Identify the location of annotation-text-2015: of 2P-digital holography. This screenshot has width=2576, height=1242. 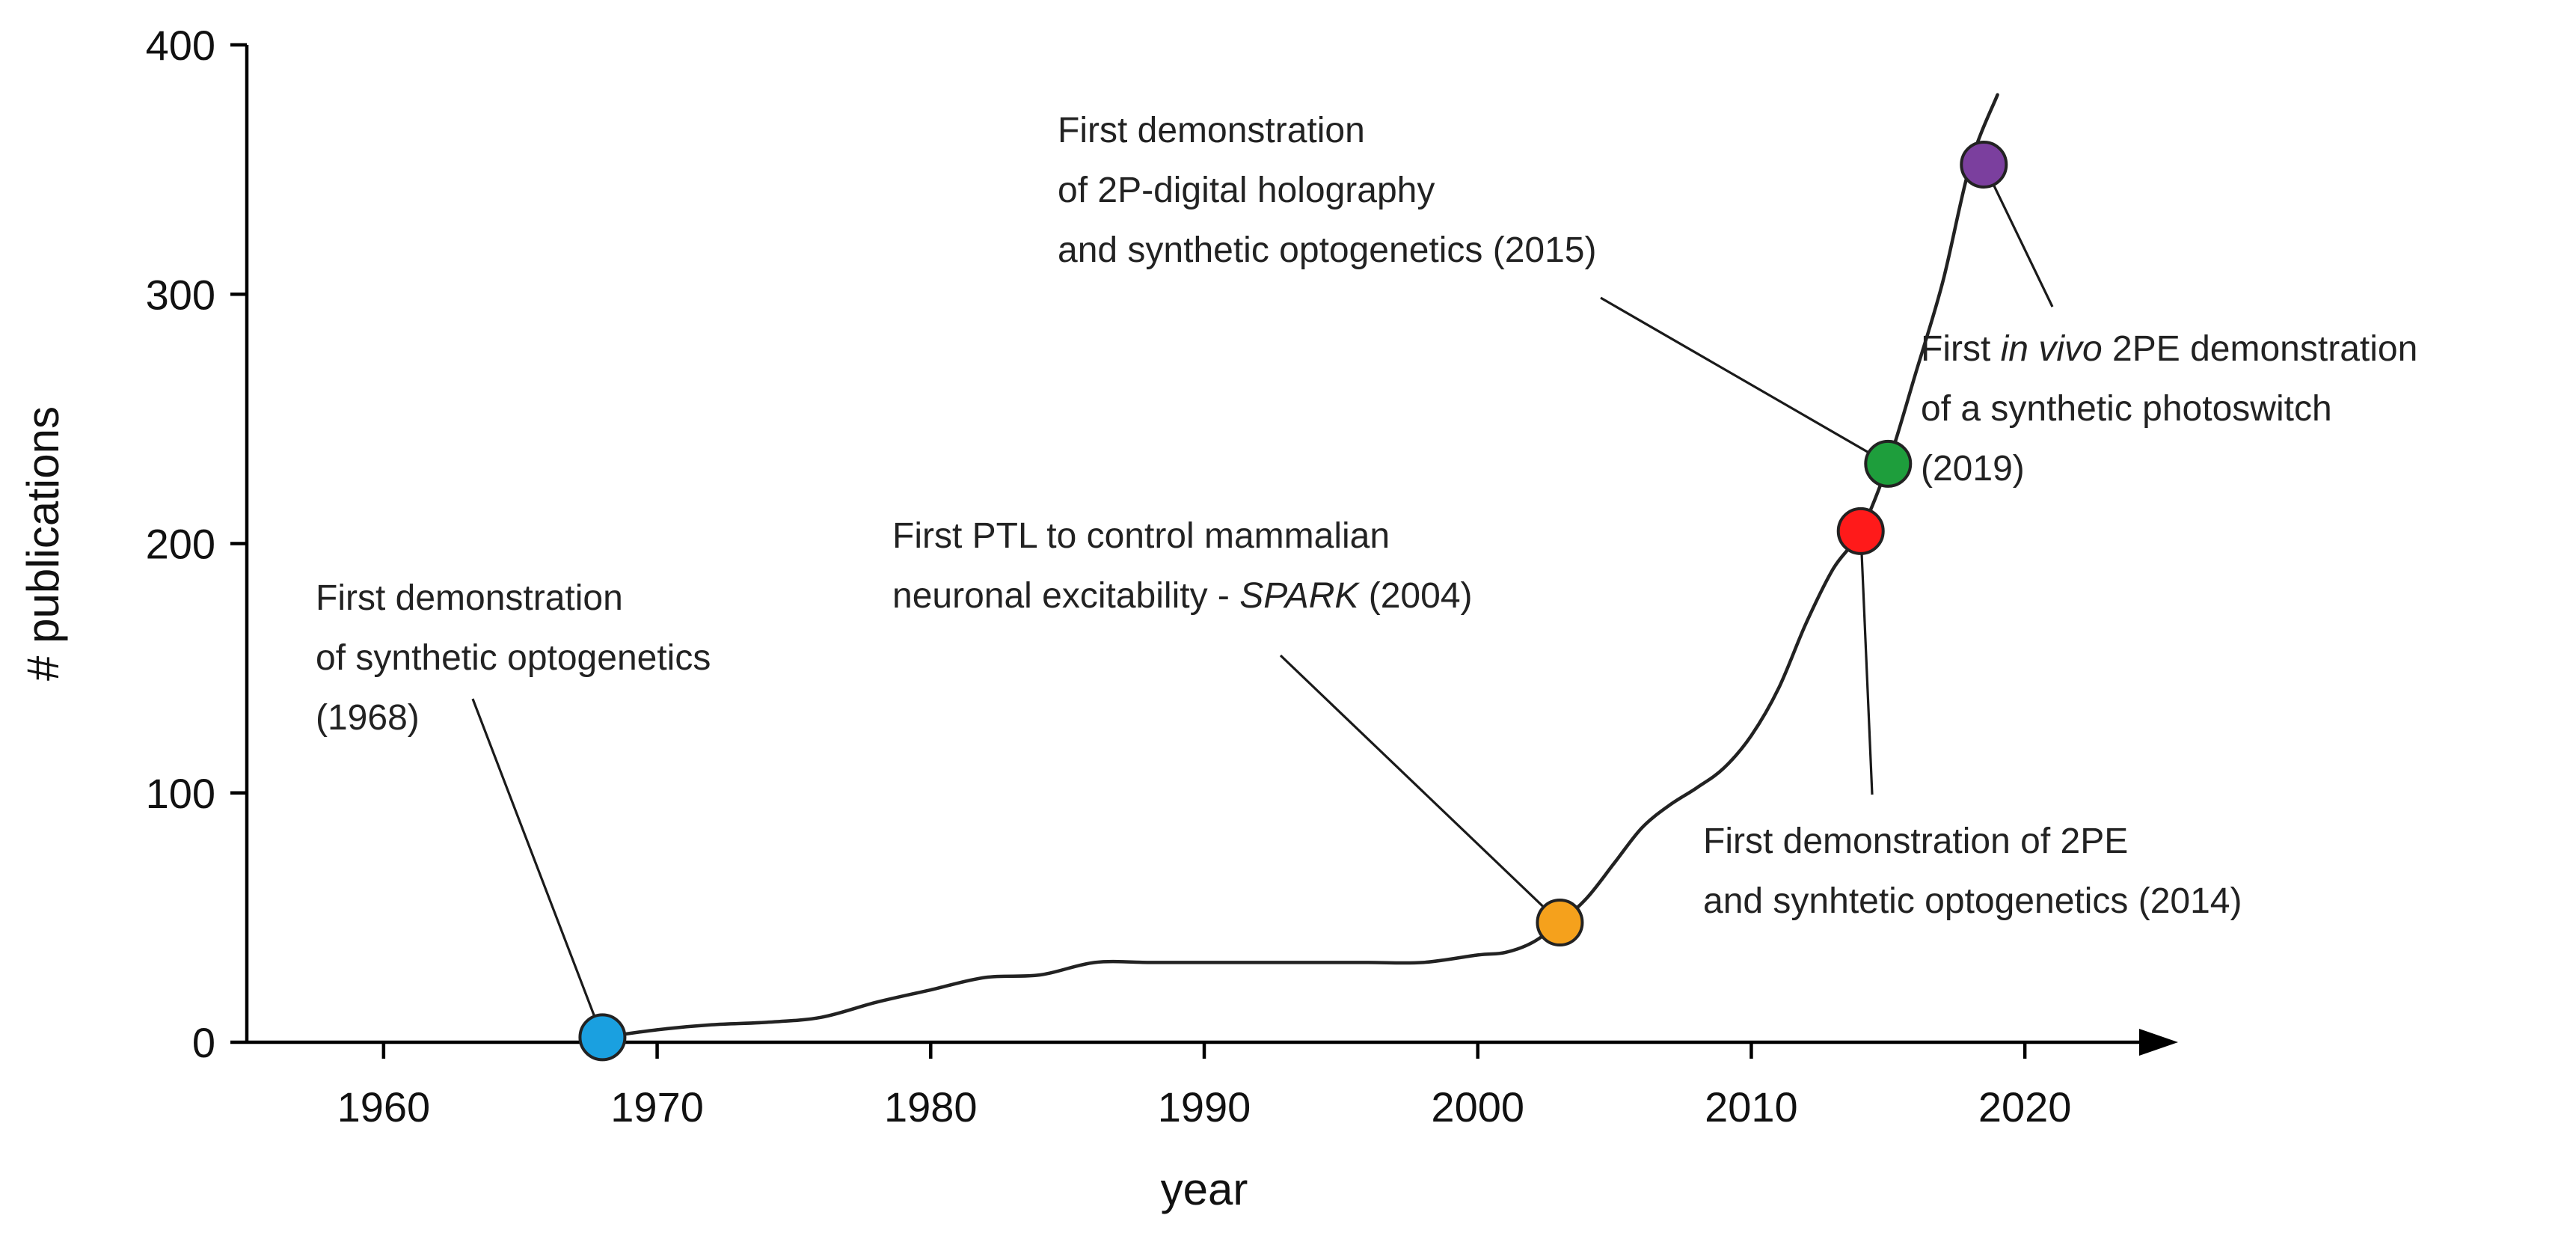
(1246, 190).